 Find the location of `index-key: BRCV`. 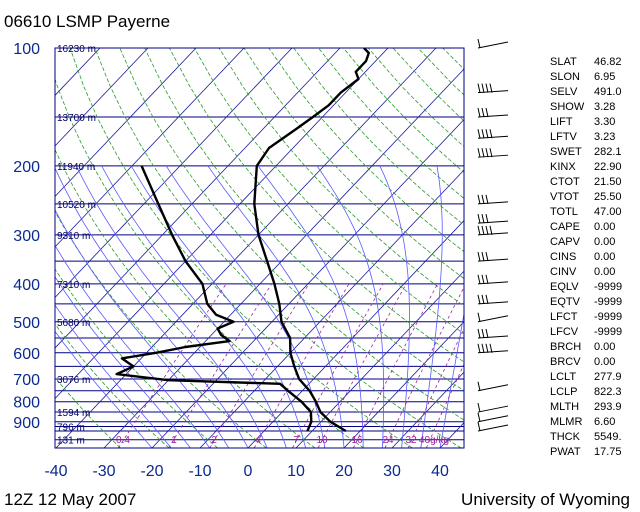

index-key: BRCV is located at coordinates (565, 362).